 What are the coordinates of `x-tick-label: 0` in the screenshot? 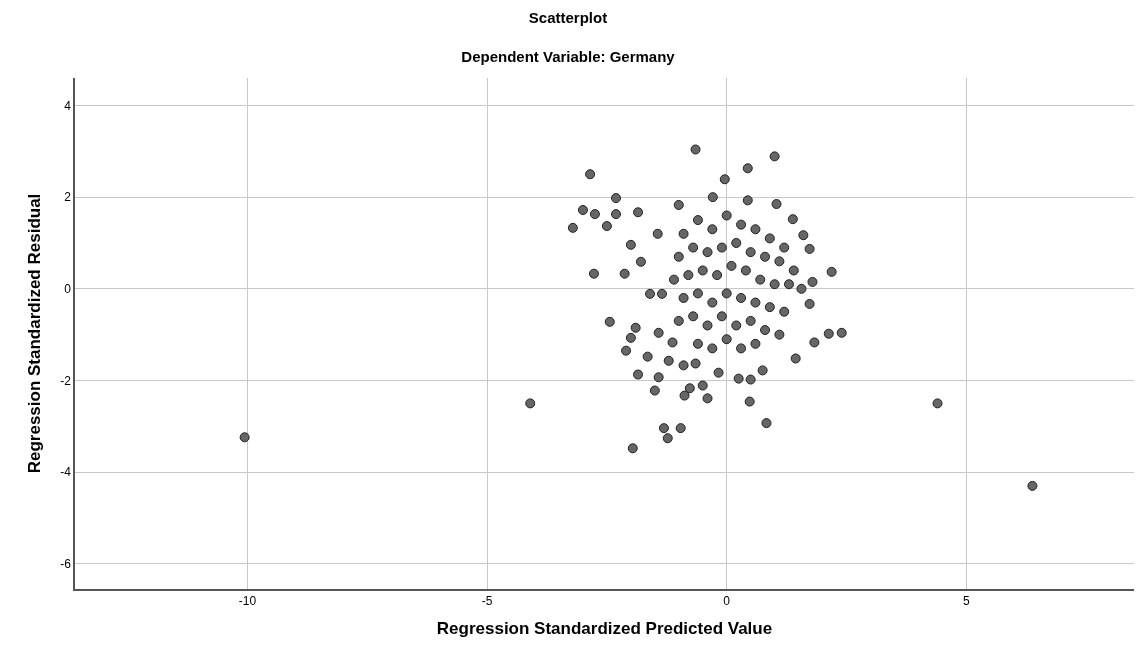 It's located at (727, 601).